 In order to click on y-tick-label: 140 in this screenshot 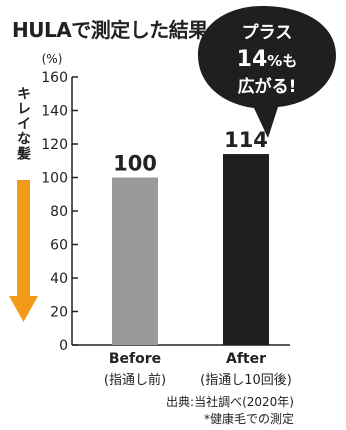, I will do `click(54, 112)`.